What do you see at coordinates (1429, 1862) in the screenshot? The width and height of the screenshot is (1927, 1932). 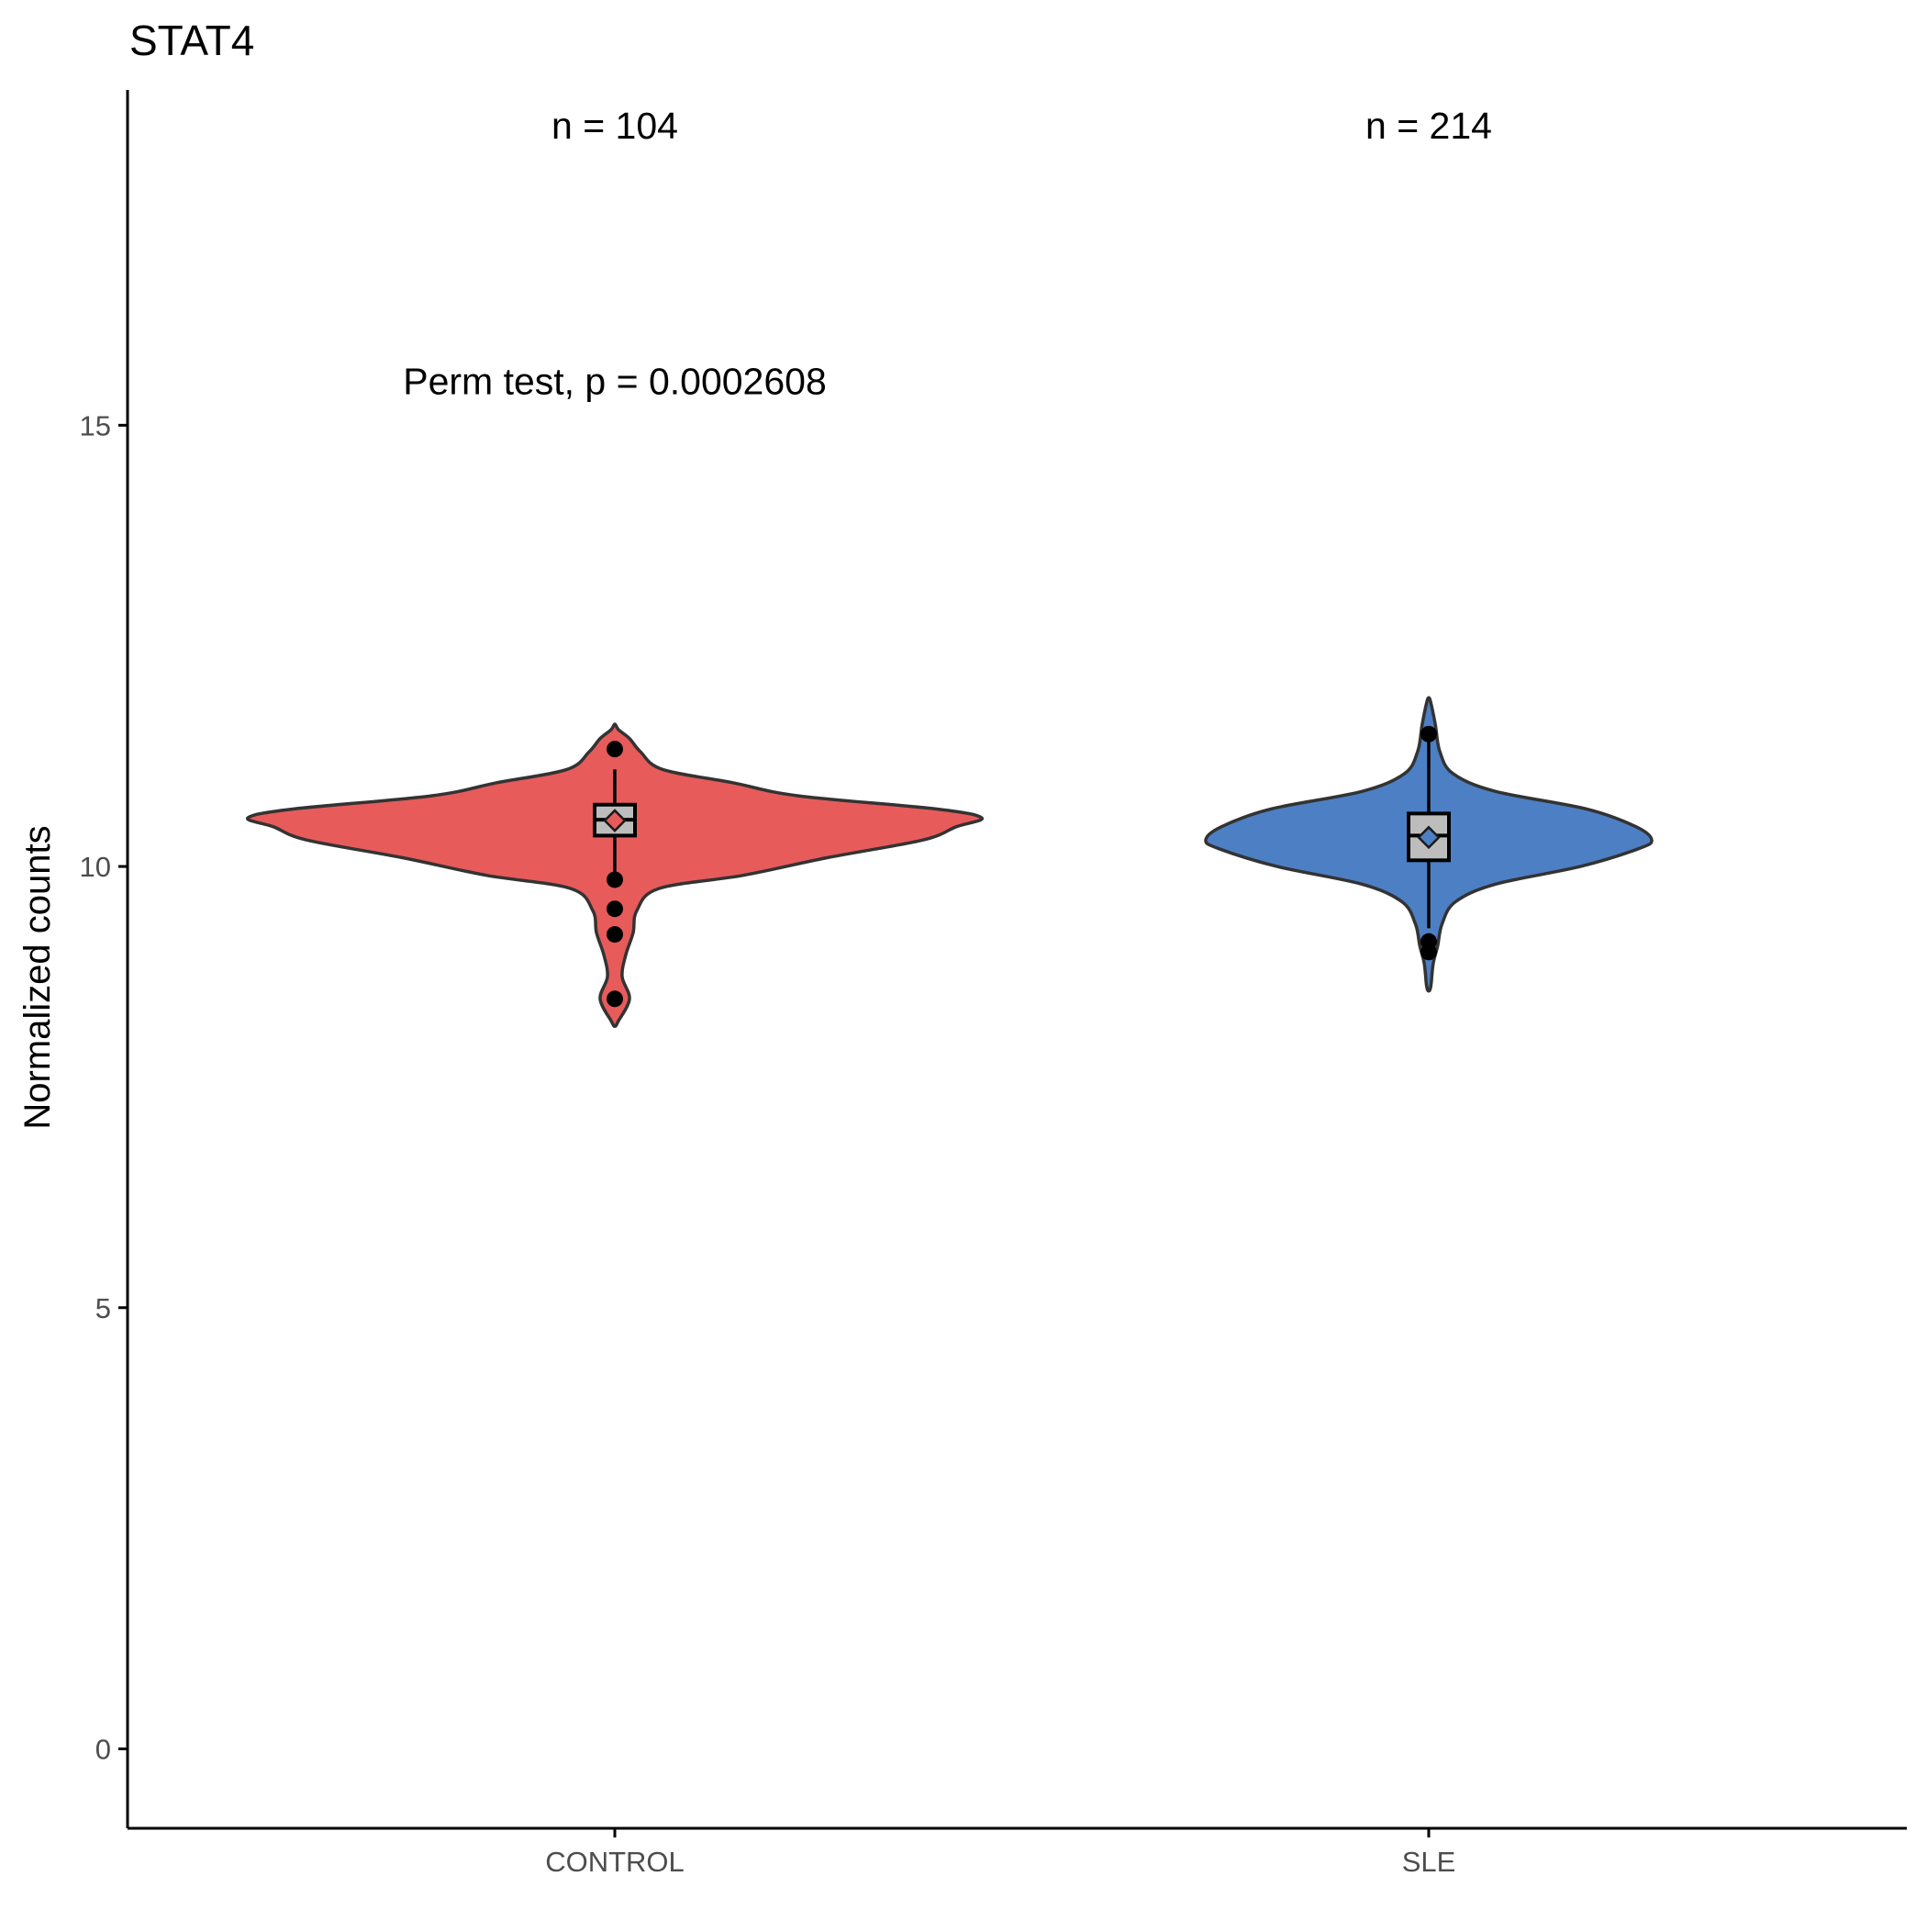 I see `x-tick-label: SLE` at bounding box center [1429, 1862].